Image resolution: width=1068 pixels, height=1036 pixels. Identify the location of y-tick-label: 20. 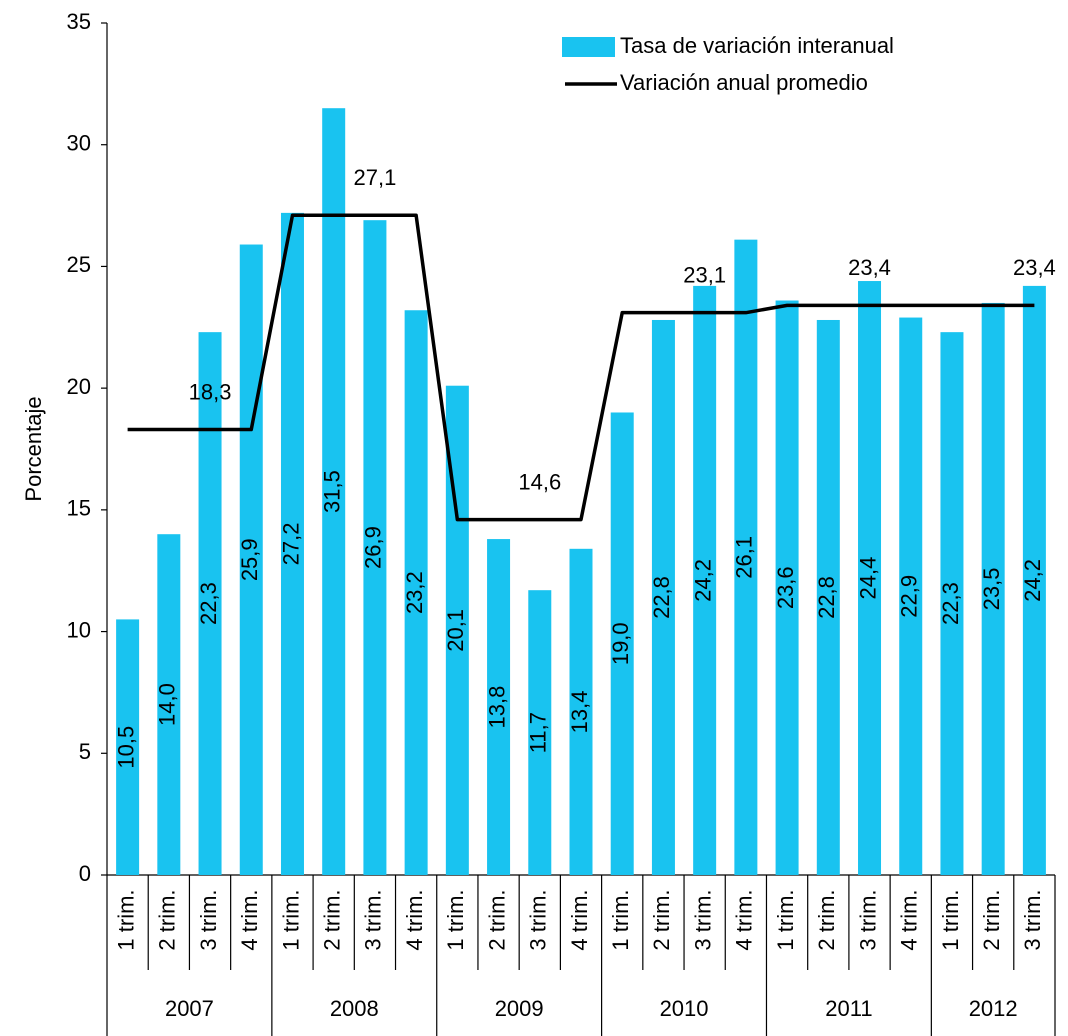
(79, 386).